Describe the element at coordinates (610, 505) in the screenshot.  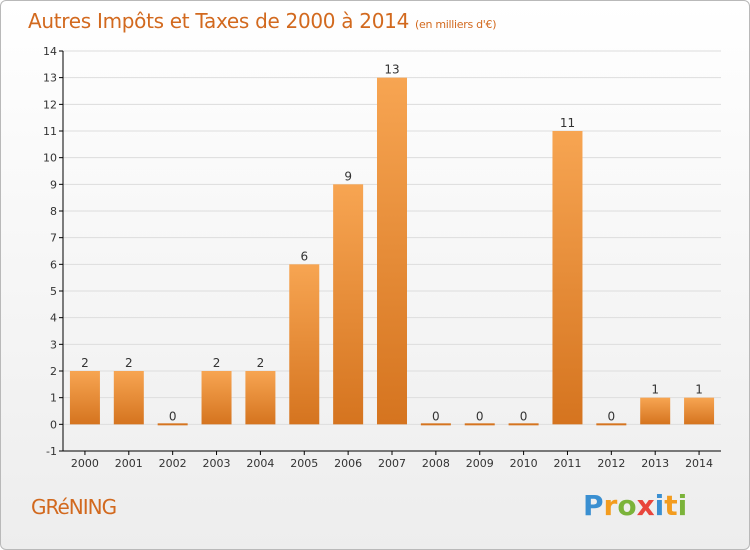
I see `logo-letter: r` at that location.